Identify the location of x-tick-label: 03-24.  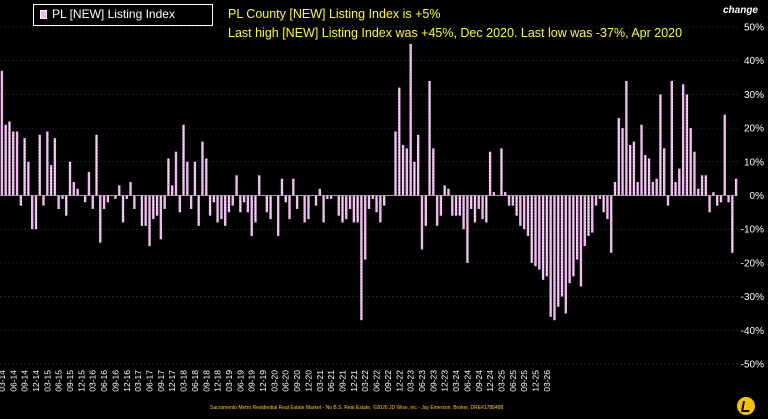
(456, 381).